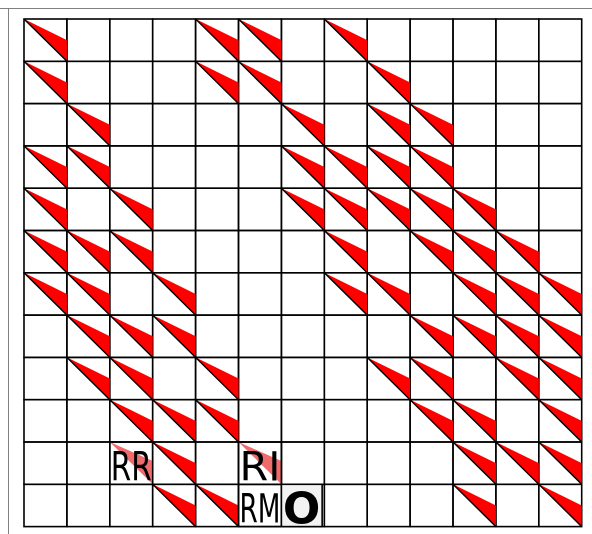 Image resolution: width=592 pixels, height=534 pixels. I want to click on label-box, so click(131, 463).